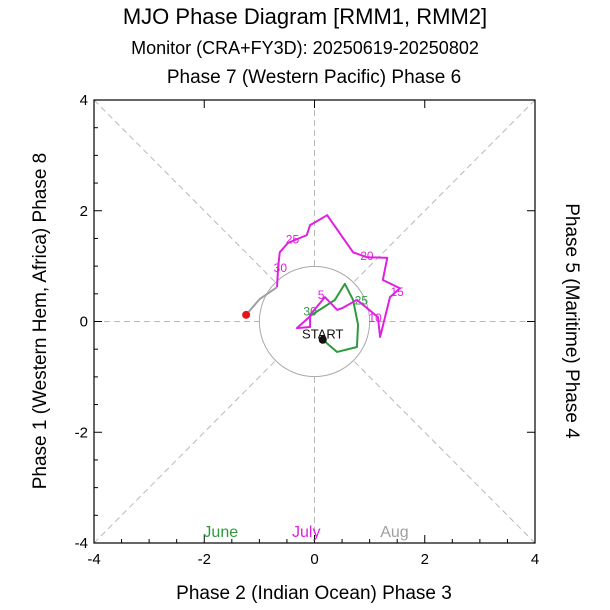 The width and height of the screenshot is (610, 610). Describe the element at coordinates (398, 292) in the screenshot. I see `day-label: 15` at that location.